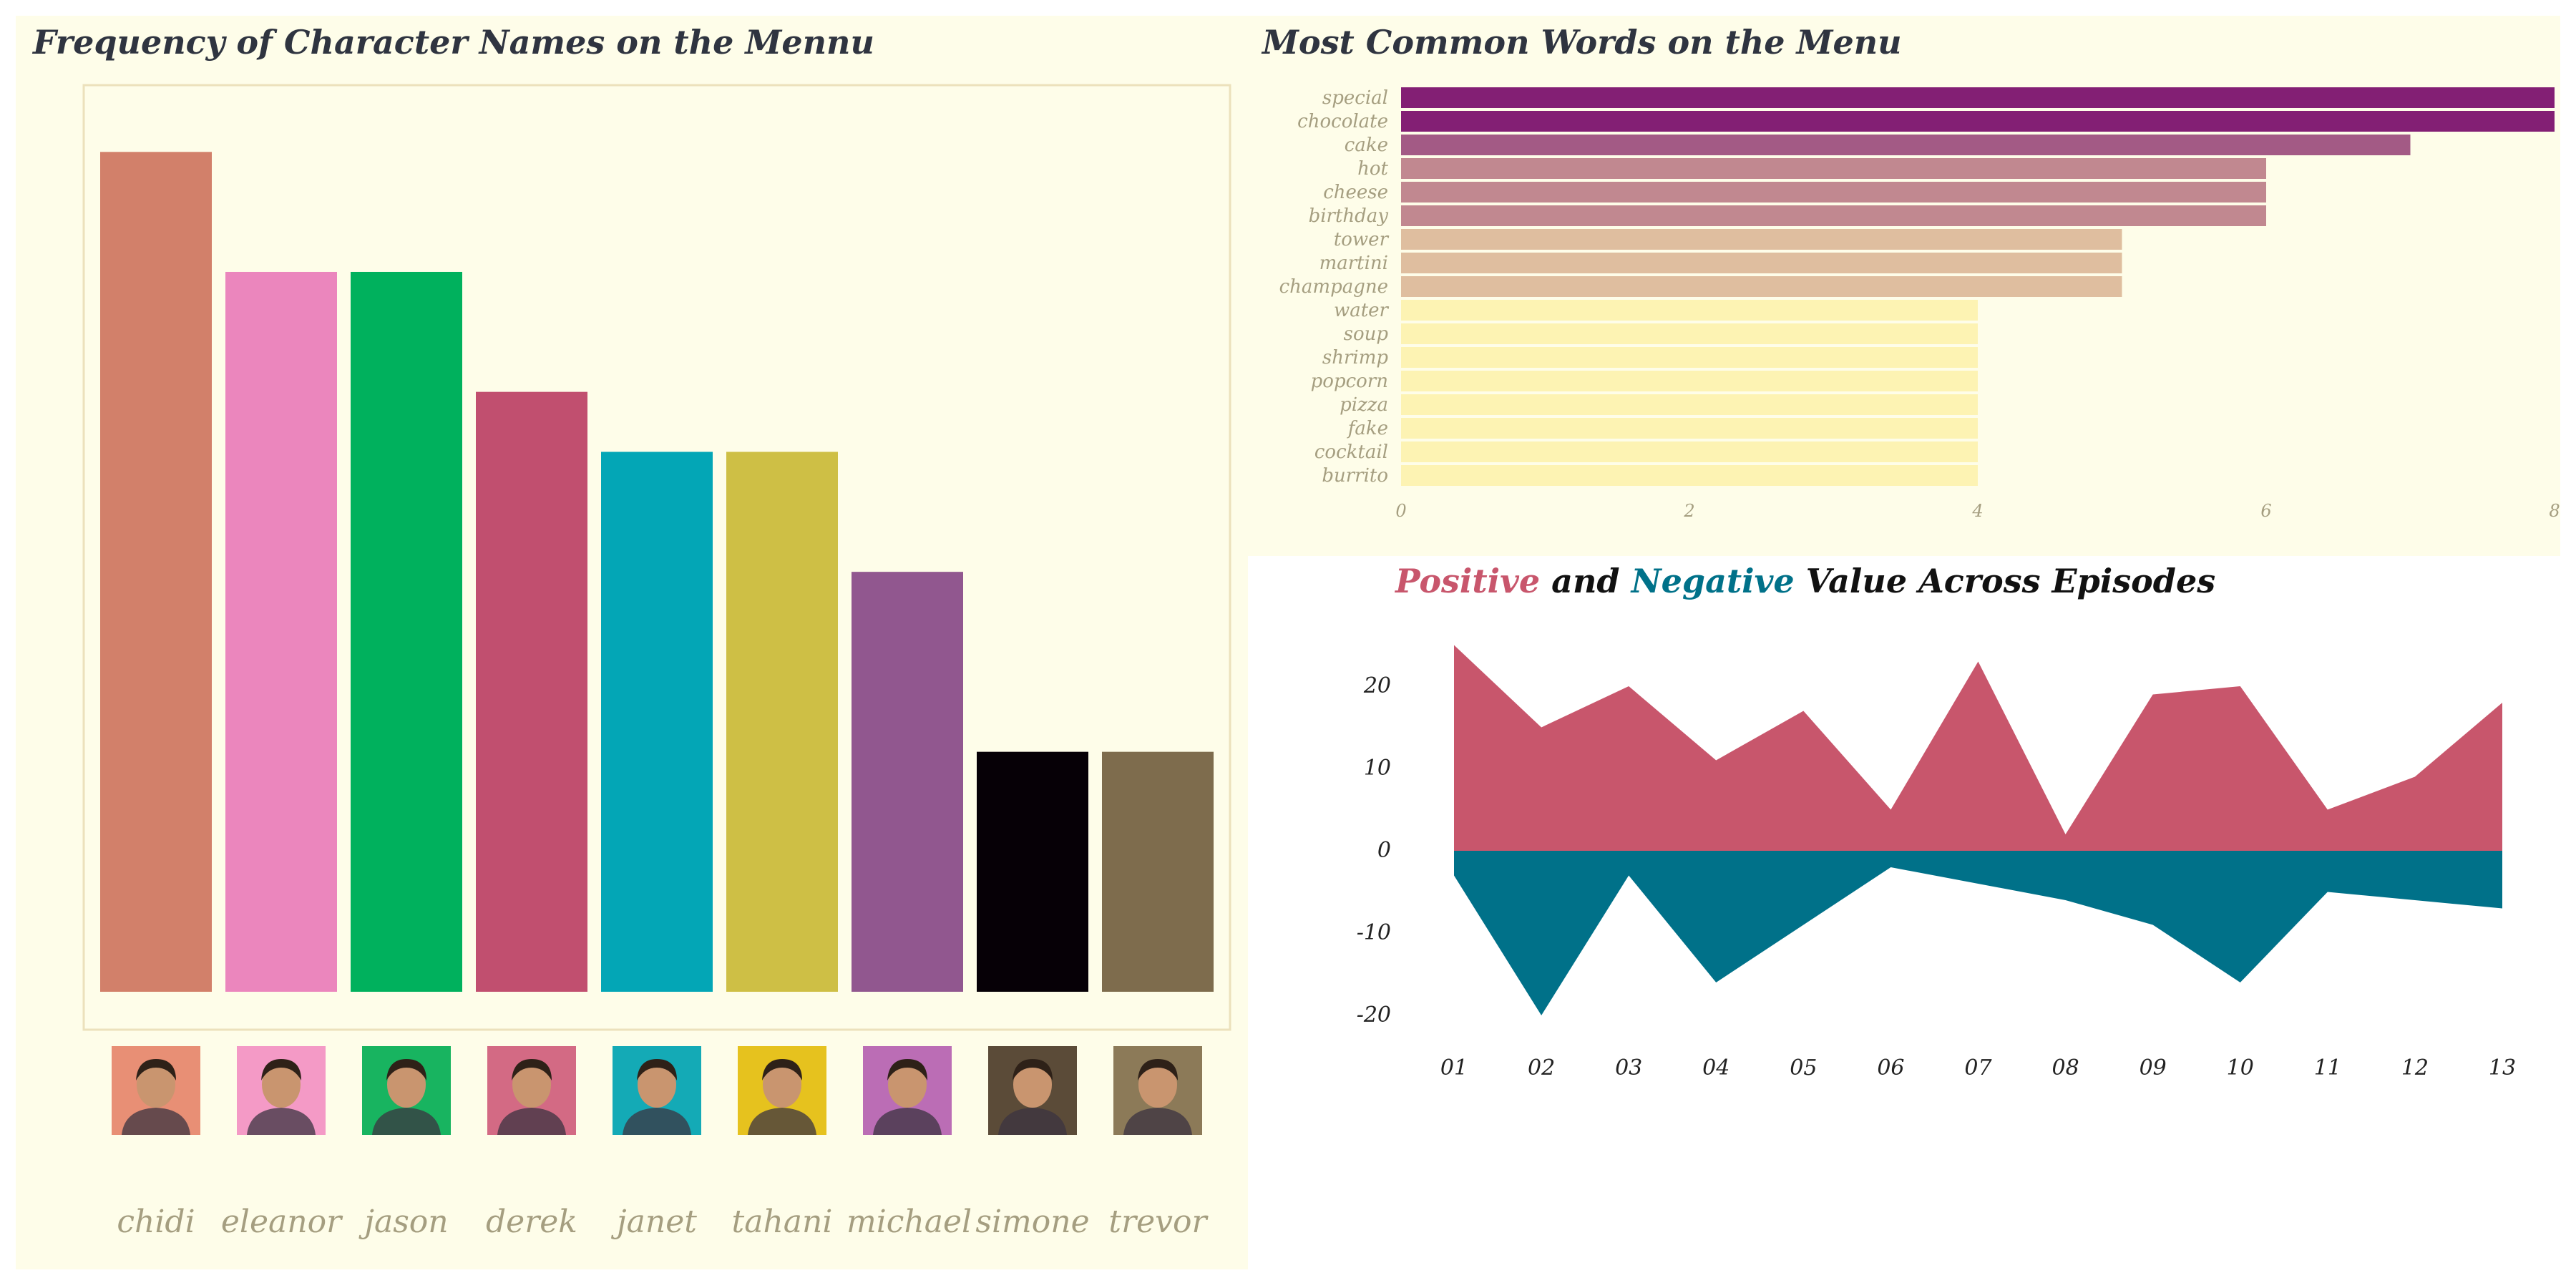 This screenshot has height=1288, width=2576. I want to click on bar-janet, so click(657, 722).